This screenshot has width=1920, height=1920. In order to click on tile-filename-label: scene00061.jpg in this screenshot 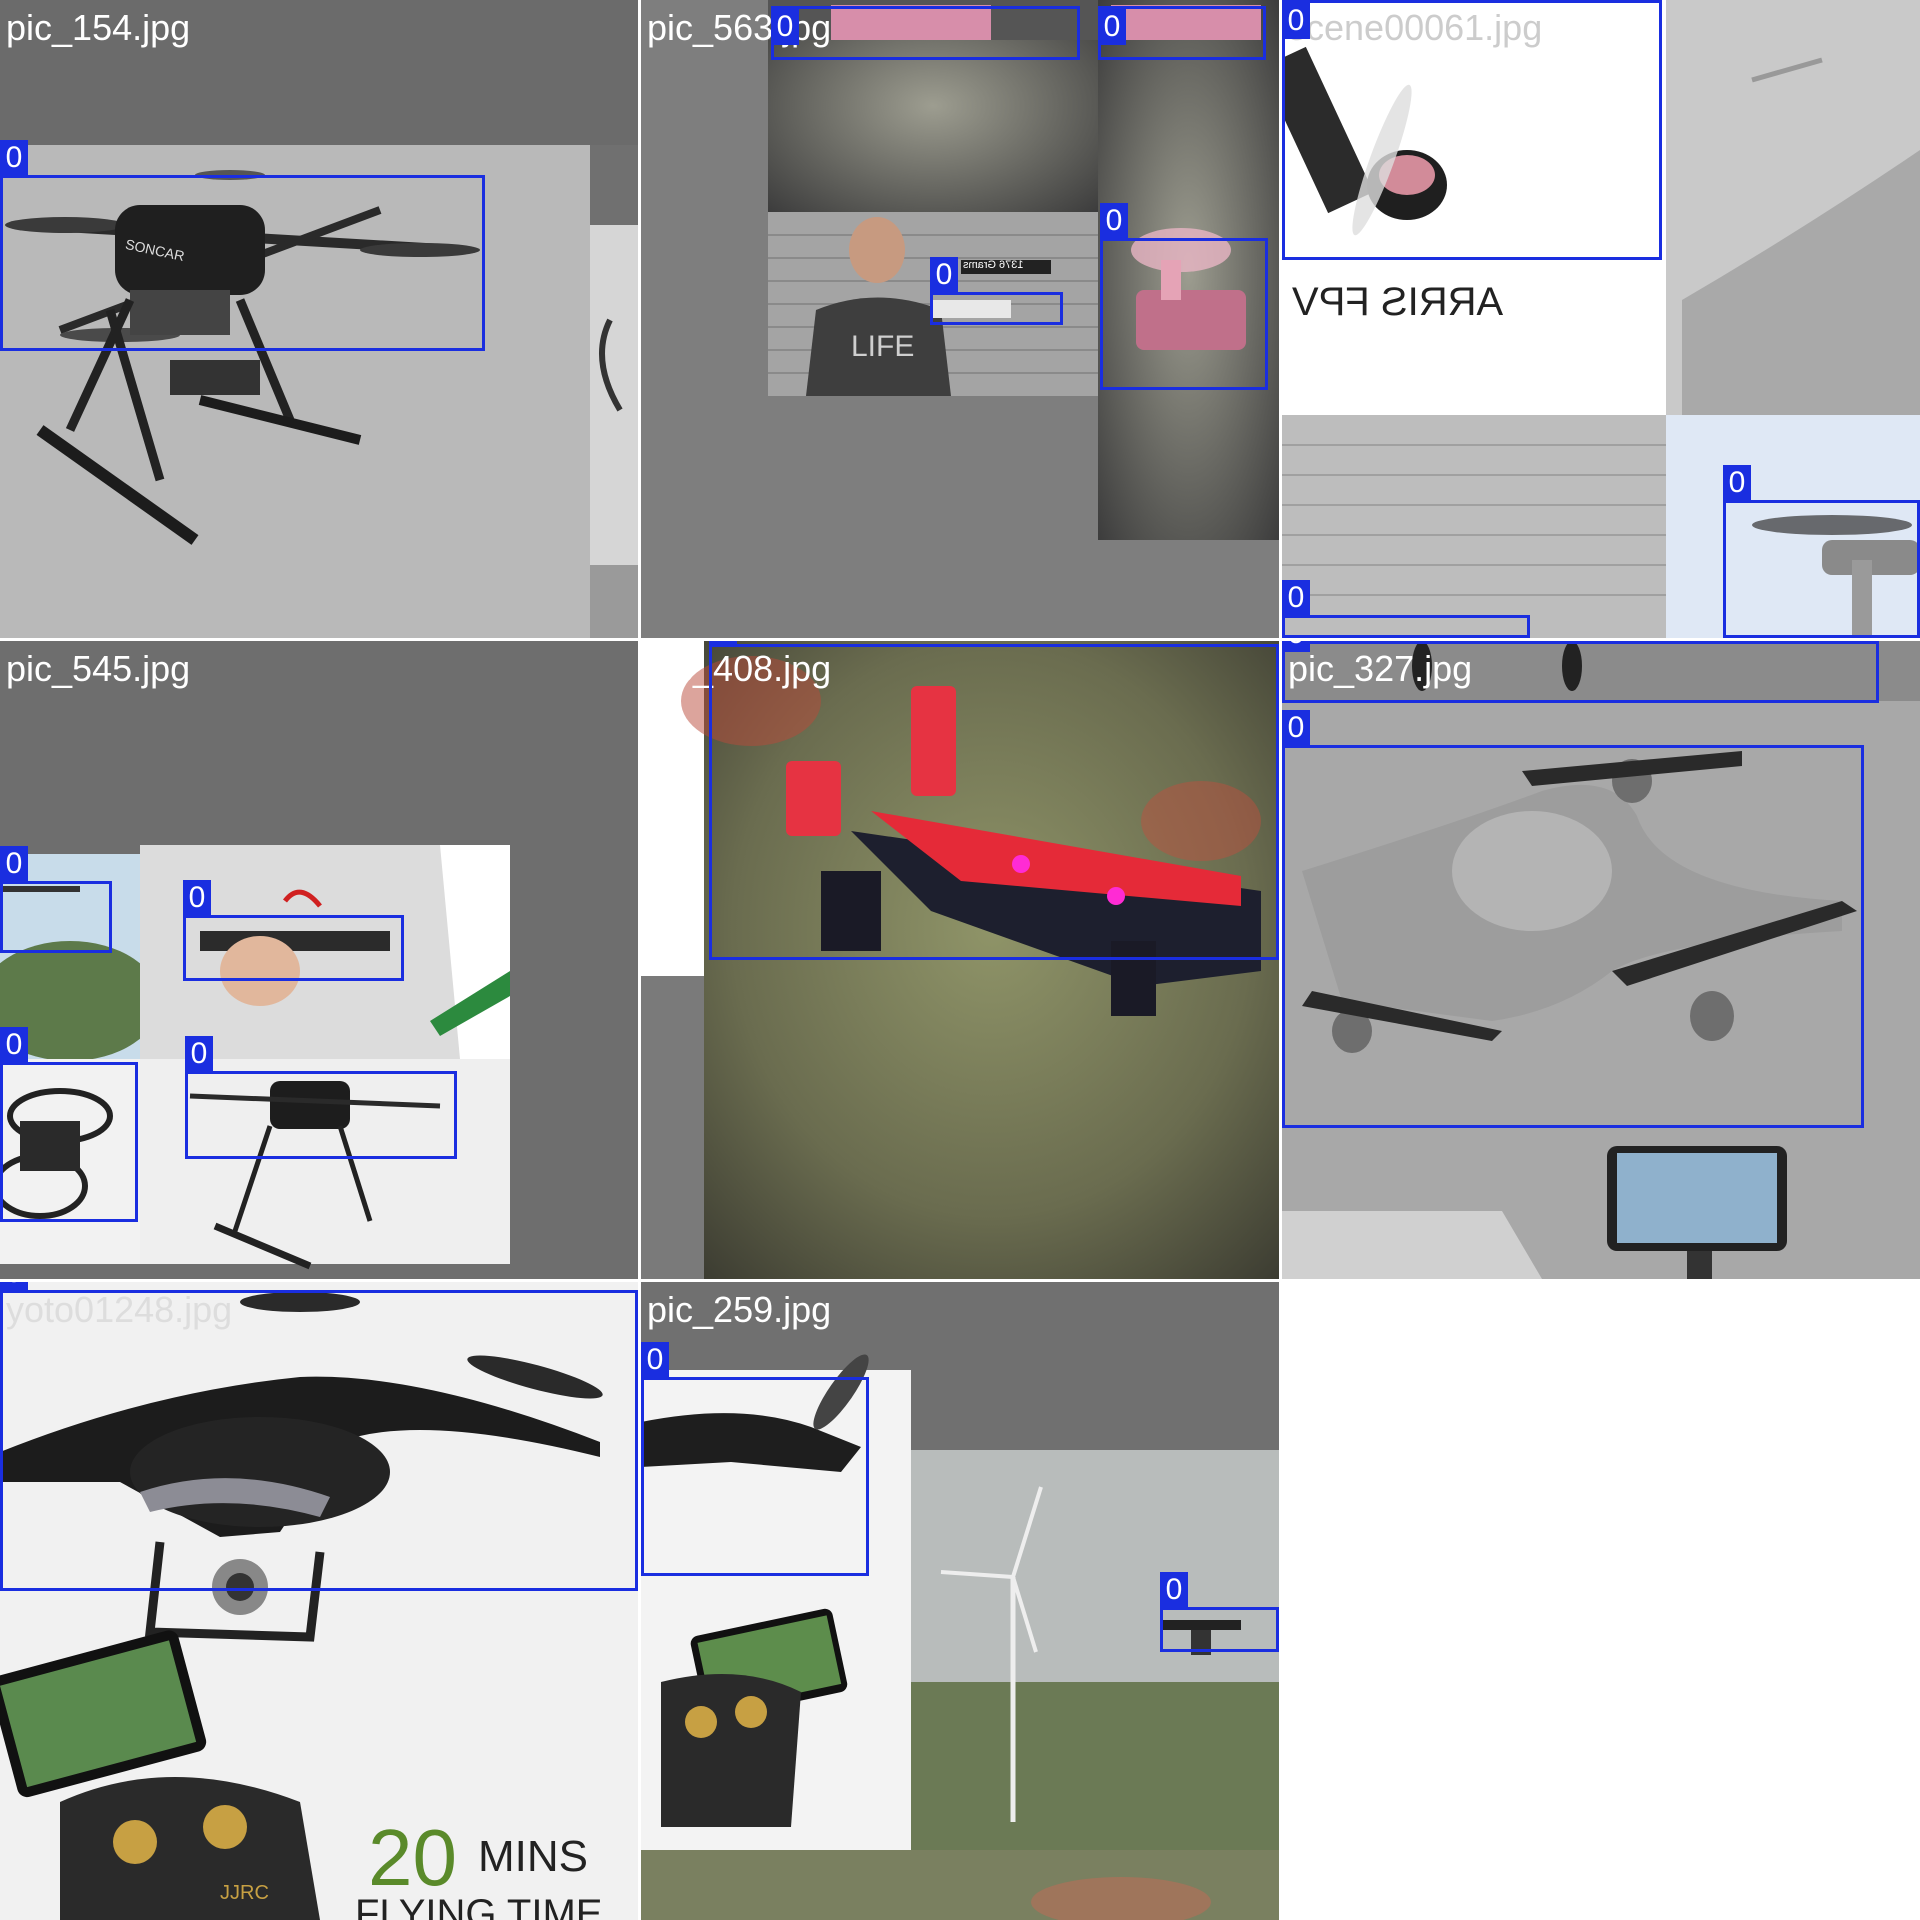, I will do `click(1415, 27)`.